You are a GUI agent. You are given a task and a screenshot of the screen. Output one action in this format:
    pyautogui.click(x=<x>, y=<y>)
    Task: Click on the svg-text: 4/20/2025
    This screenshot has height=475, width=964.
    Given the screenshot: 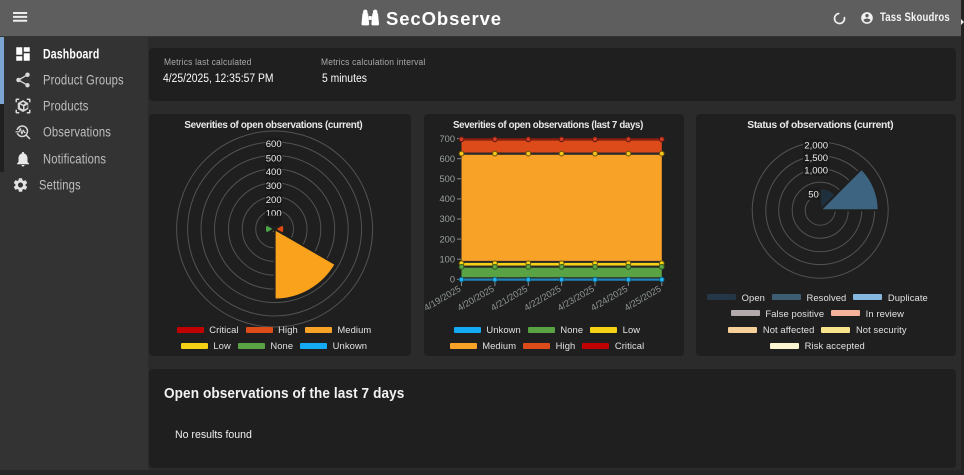 What is the action you would take?
    pyautogui.click(x=476, y=298)
    